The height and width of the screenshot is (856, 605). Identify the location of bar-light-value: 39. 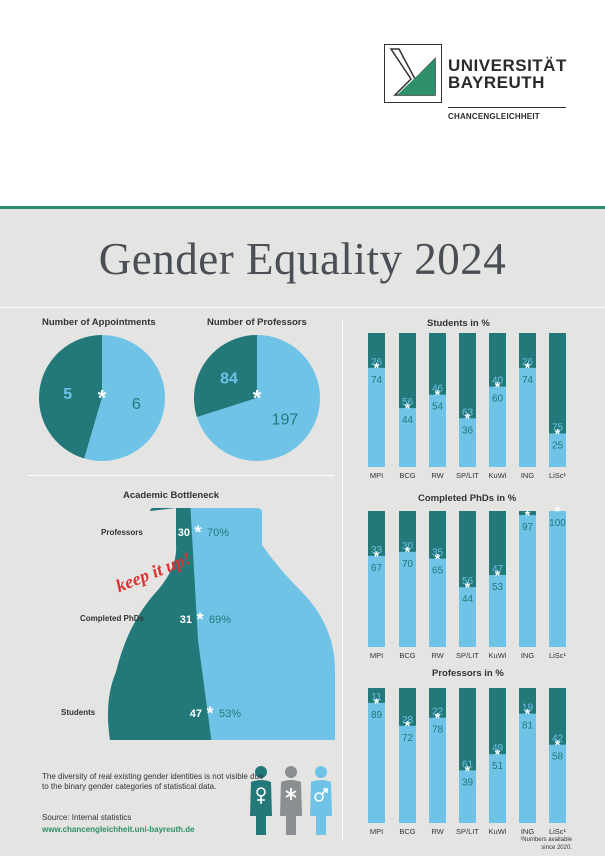
(468, 782).